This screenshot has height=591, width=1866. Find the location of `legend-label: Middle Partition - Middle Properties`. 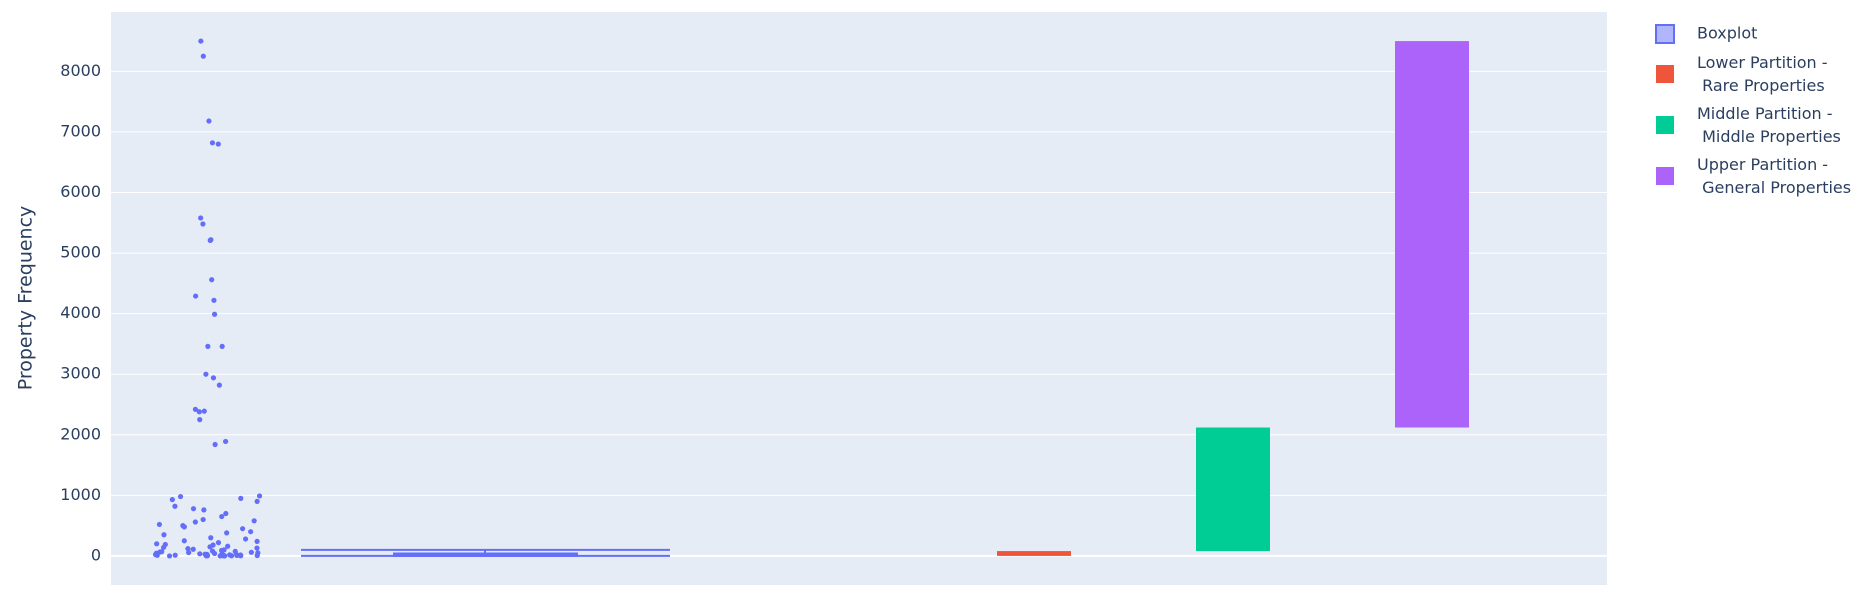

legend-label: Middle Partition - Middle Properties is located at coordinates (1769, 125).